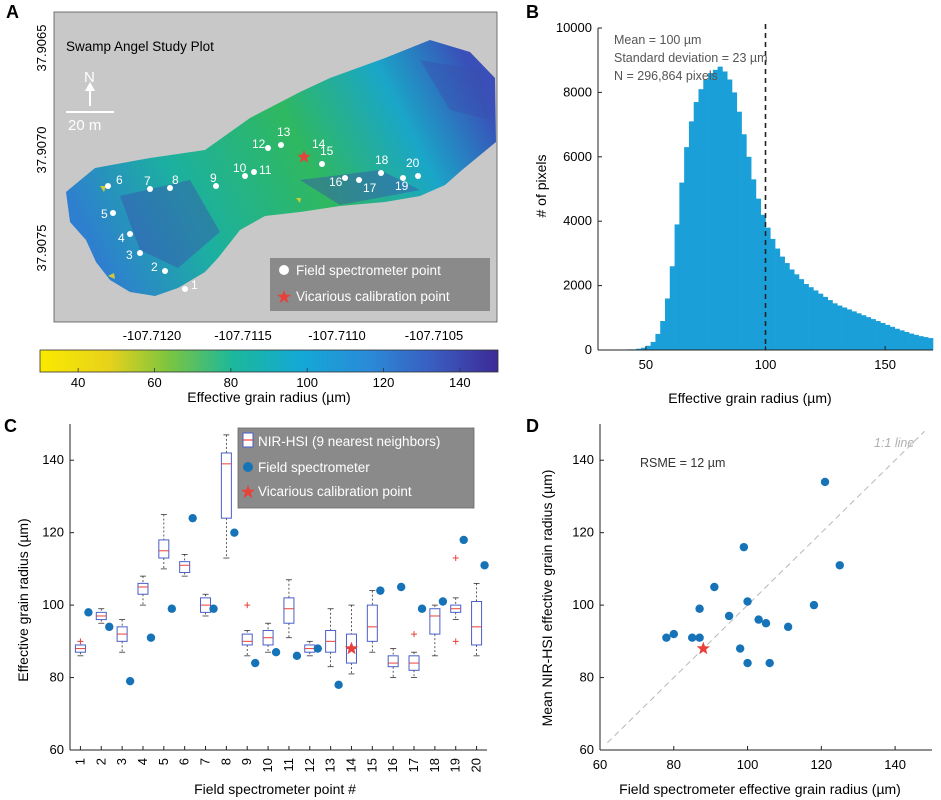 This screenshot has width=941, height=800. Describe the element at coordinates (574, 27) in the screenshot. I see `hist-y-tick-label: 10000` at that location.